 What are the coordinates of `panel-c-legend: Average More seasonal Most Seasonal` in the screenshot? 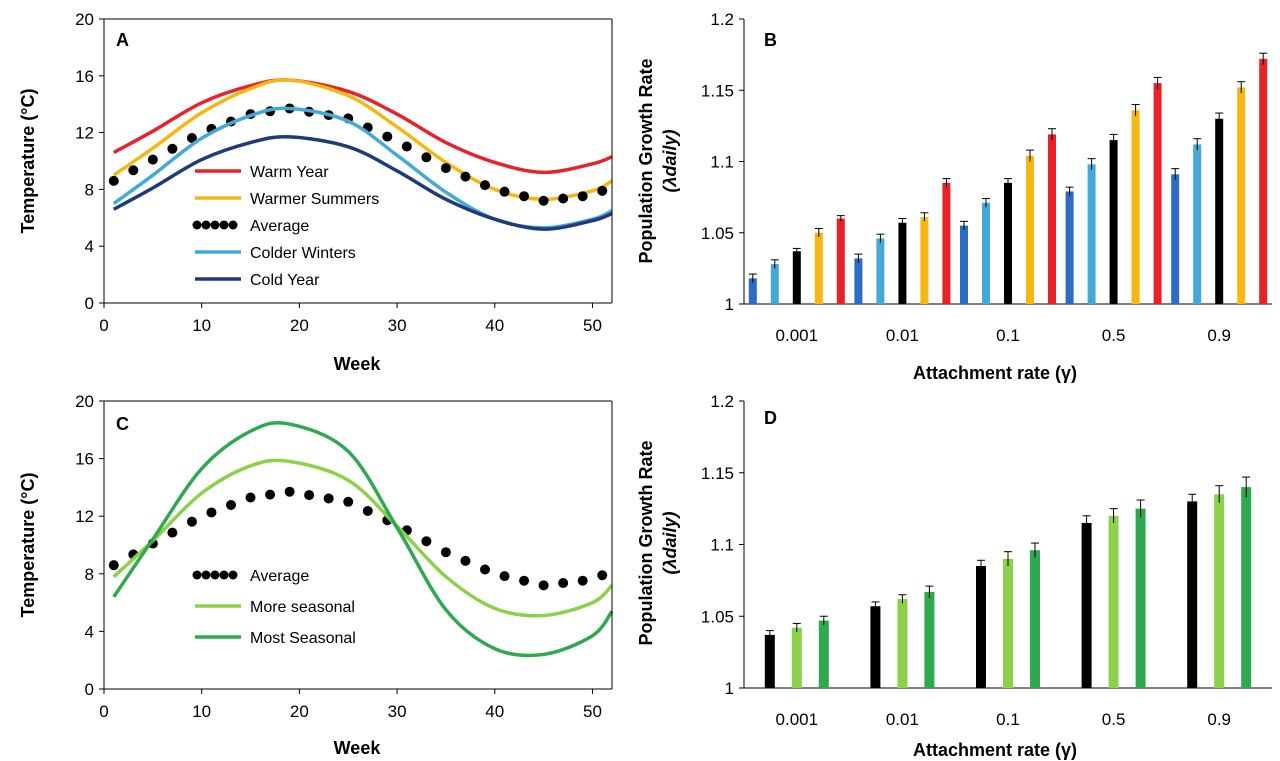 It's located at (274, 607).